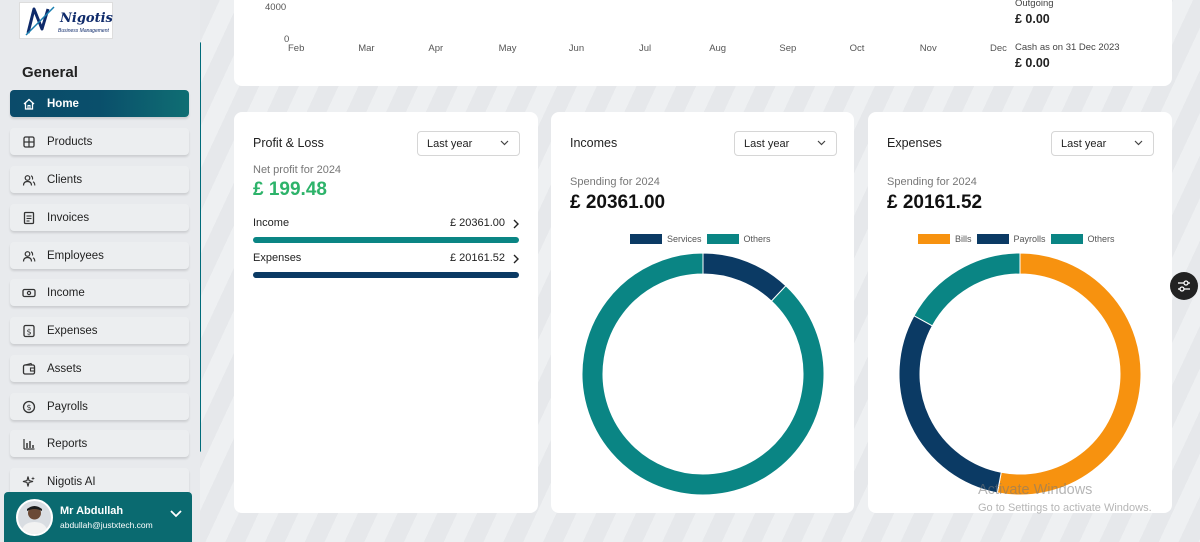 The image size is (1200, 542). I want to click on activation-watermark-text: Go to Settings to activate Windows., so click(1065, 508).